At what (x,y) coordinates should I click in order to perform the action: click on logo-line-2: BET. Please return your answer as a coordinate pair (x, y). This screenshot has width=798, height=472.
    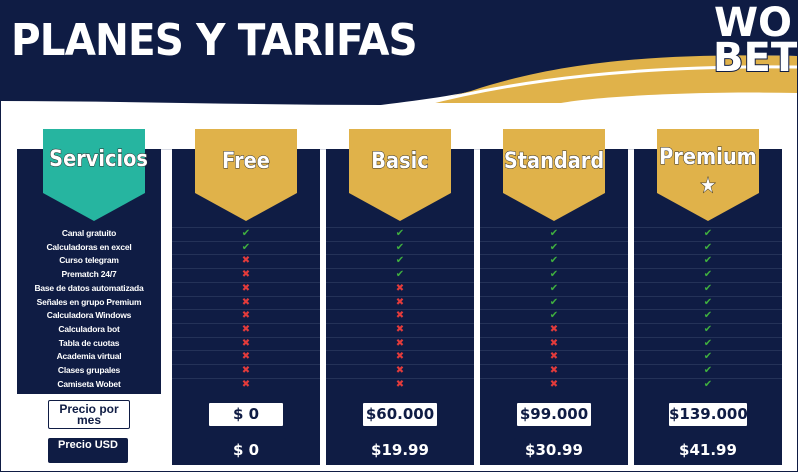
    Looking at the image, I should click on (755, 58).